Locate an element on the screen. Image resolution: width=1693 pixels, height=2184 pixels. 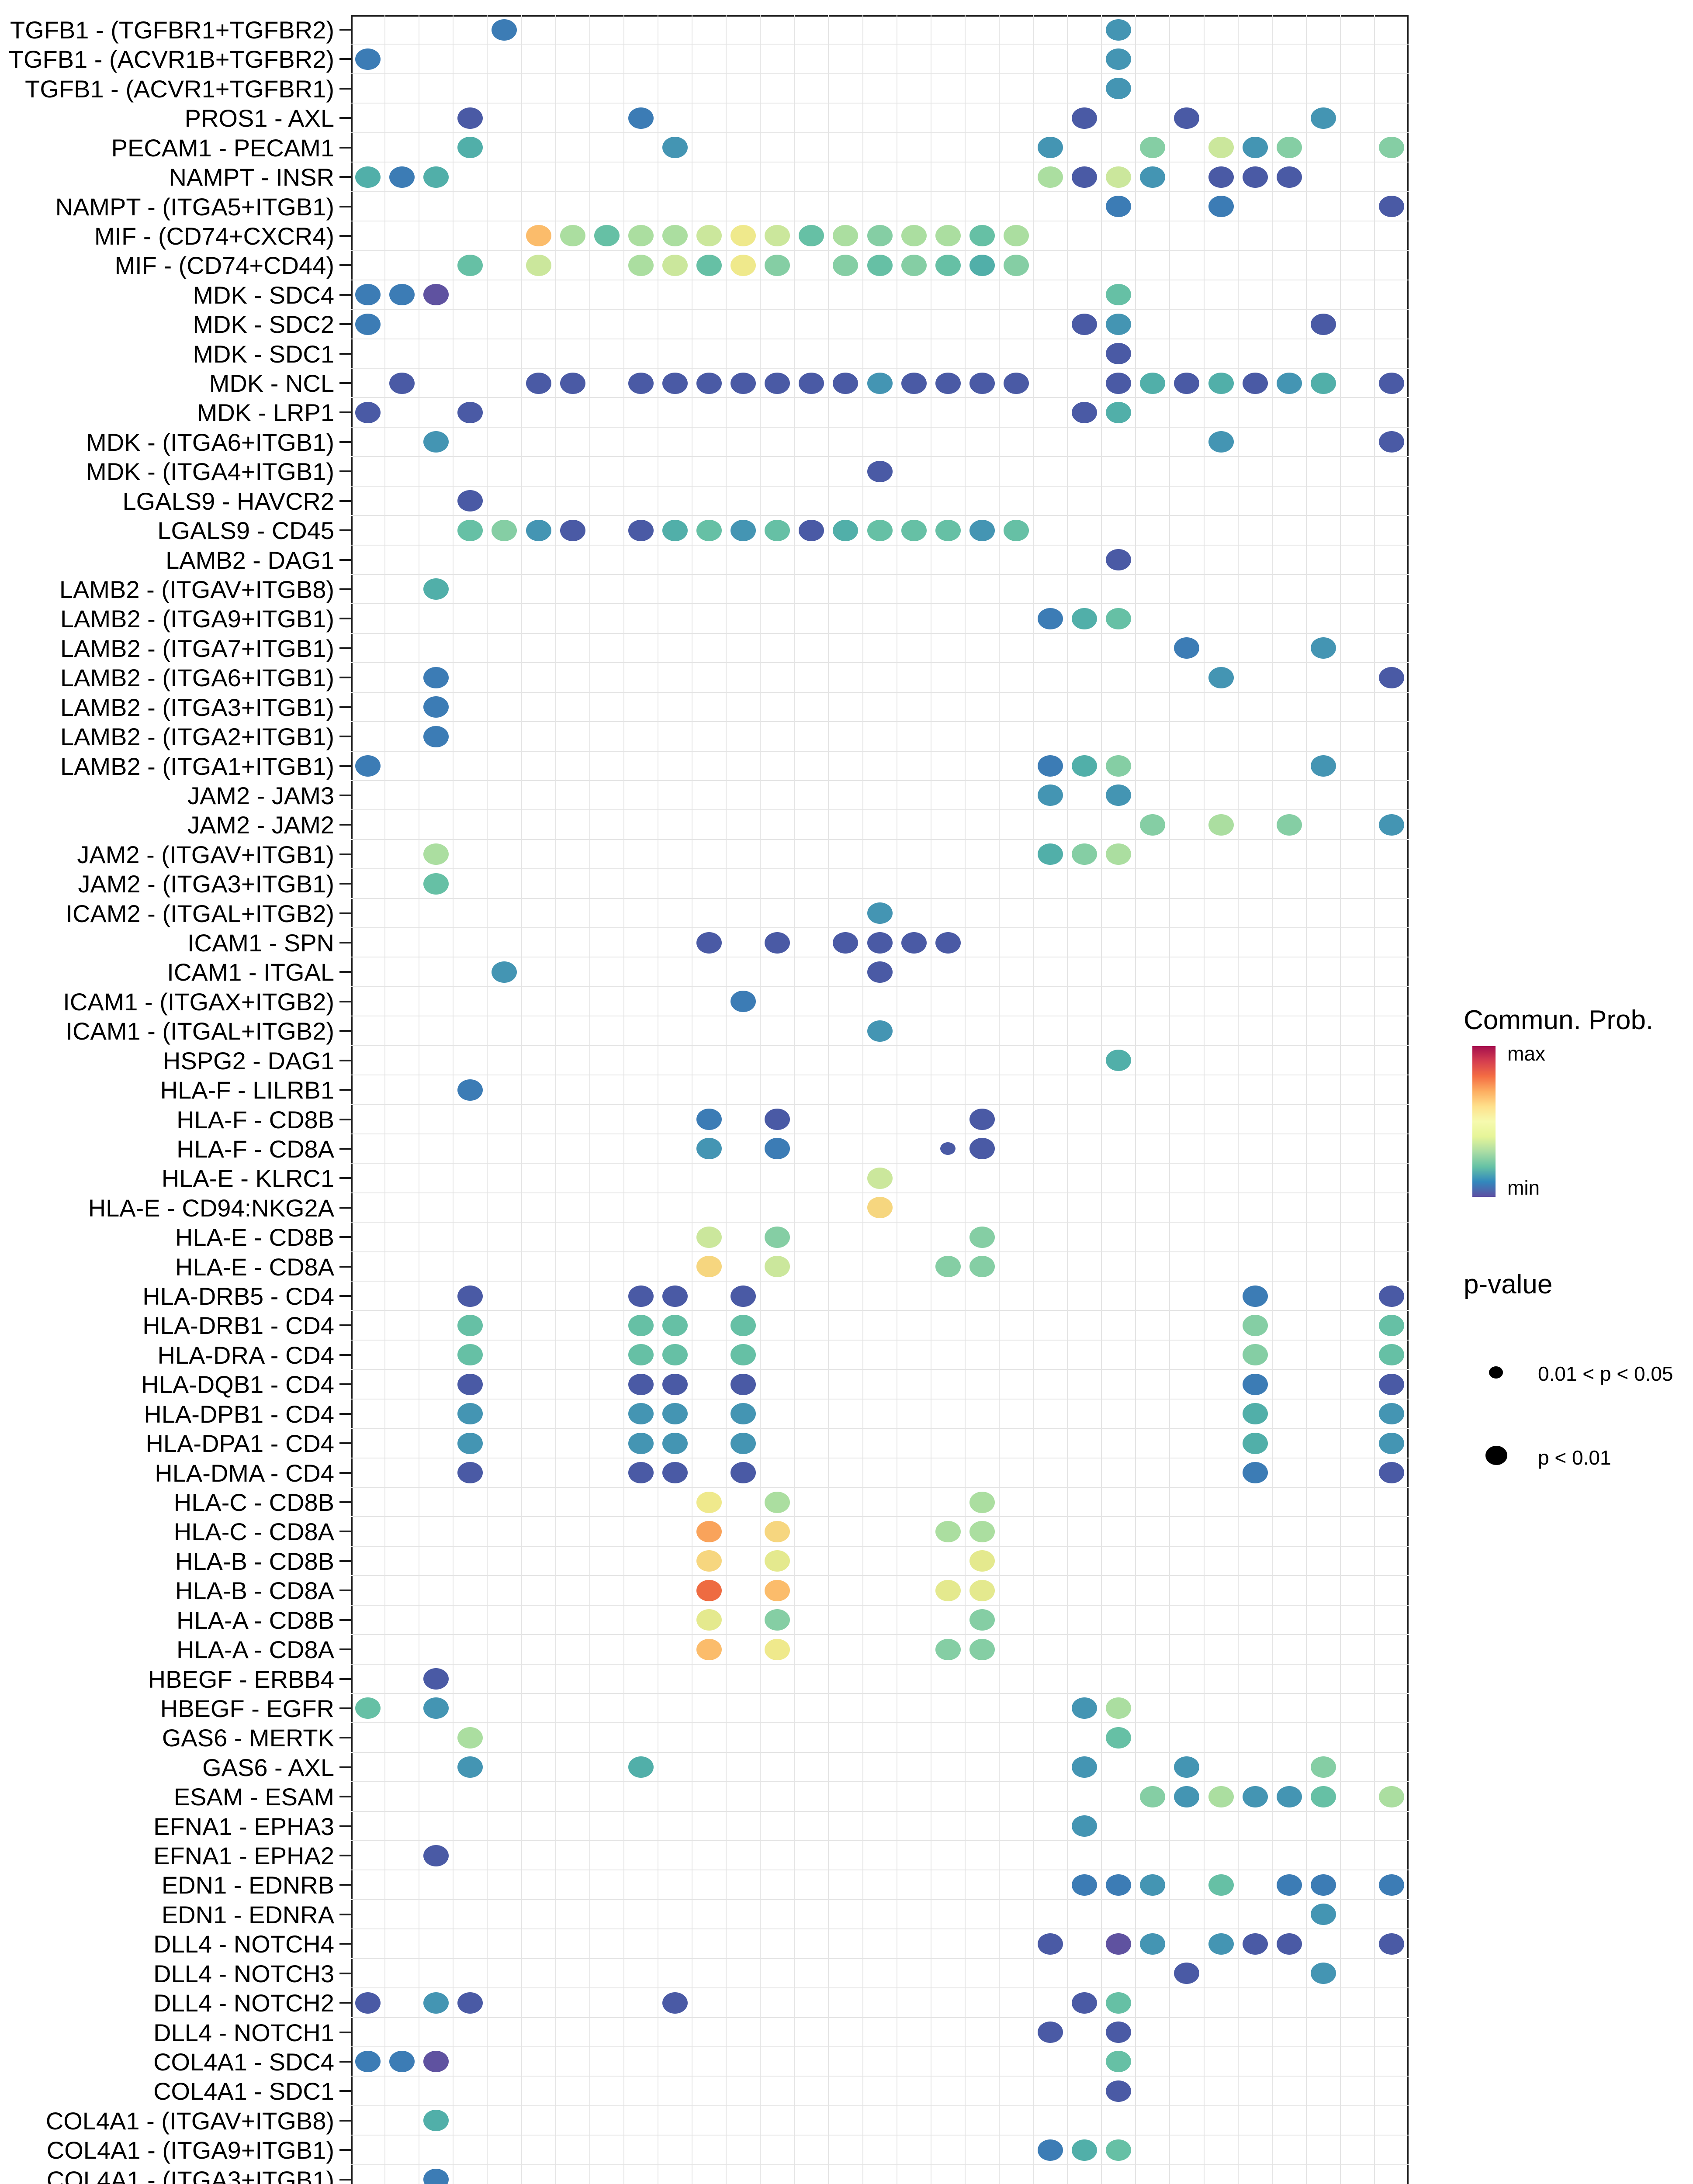
y-axis-label: HLA-B - CD8A is located at coordinates (254, 1591).